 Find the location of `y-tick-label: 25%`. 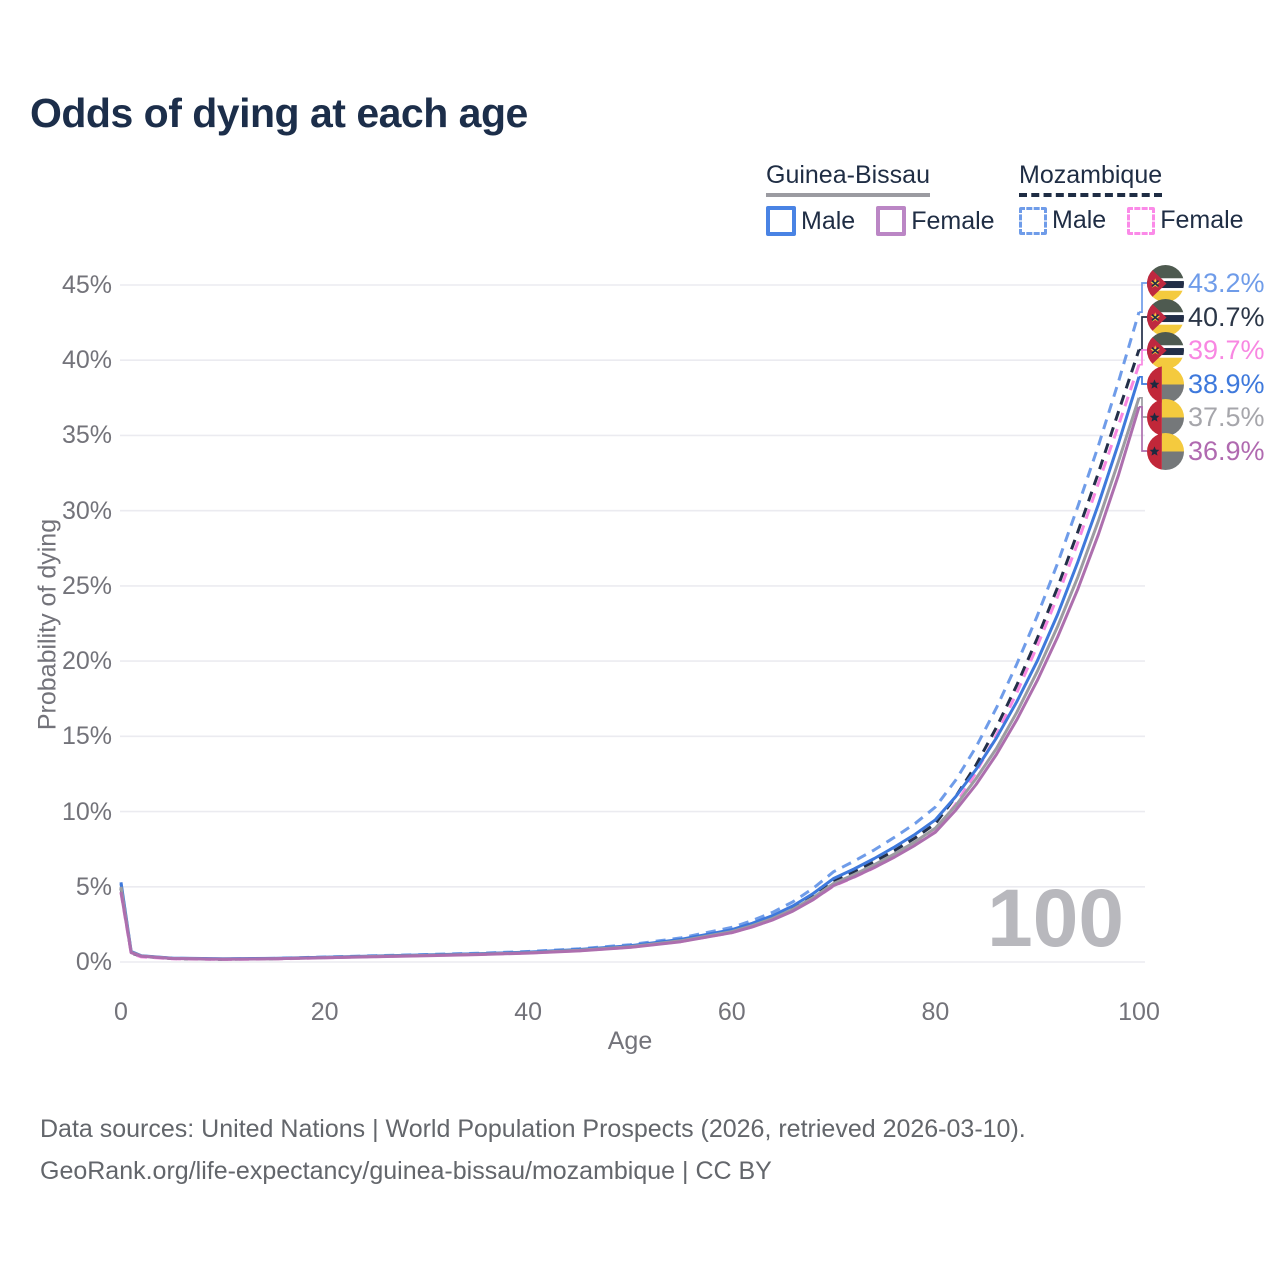

y-tick-label: 25% is located at coordinates (86, 585).